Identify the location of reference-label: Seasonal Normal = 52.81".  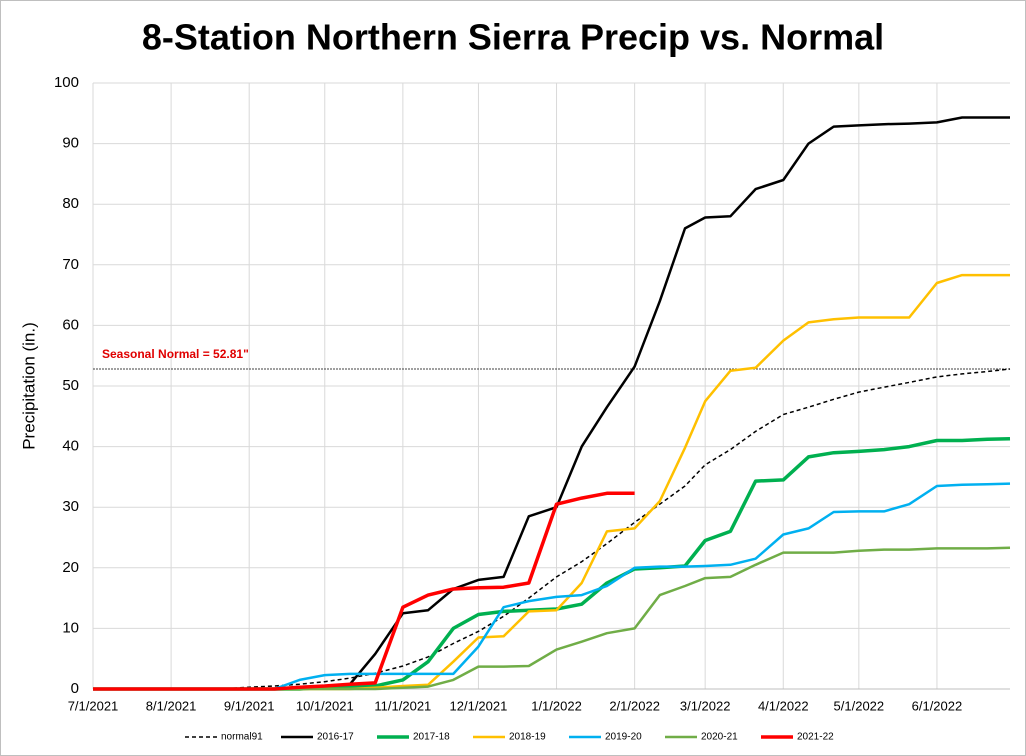
(175, 354).